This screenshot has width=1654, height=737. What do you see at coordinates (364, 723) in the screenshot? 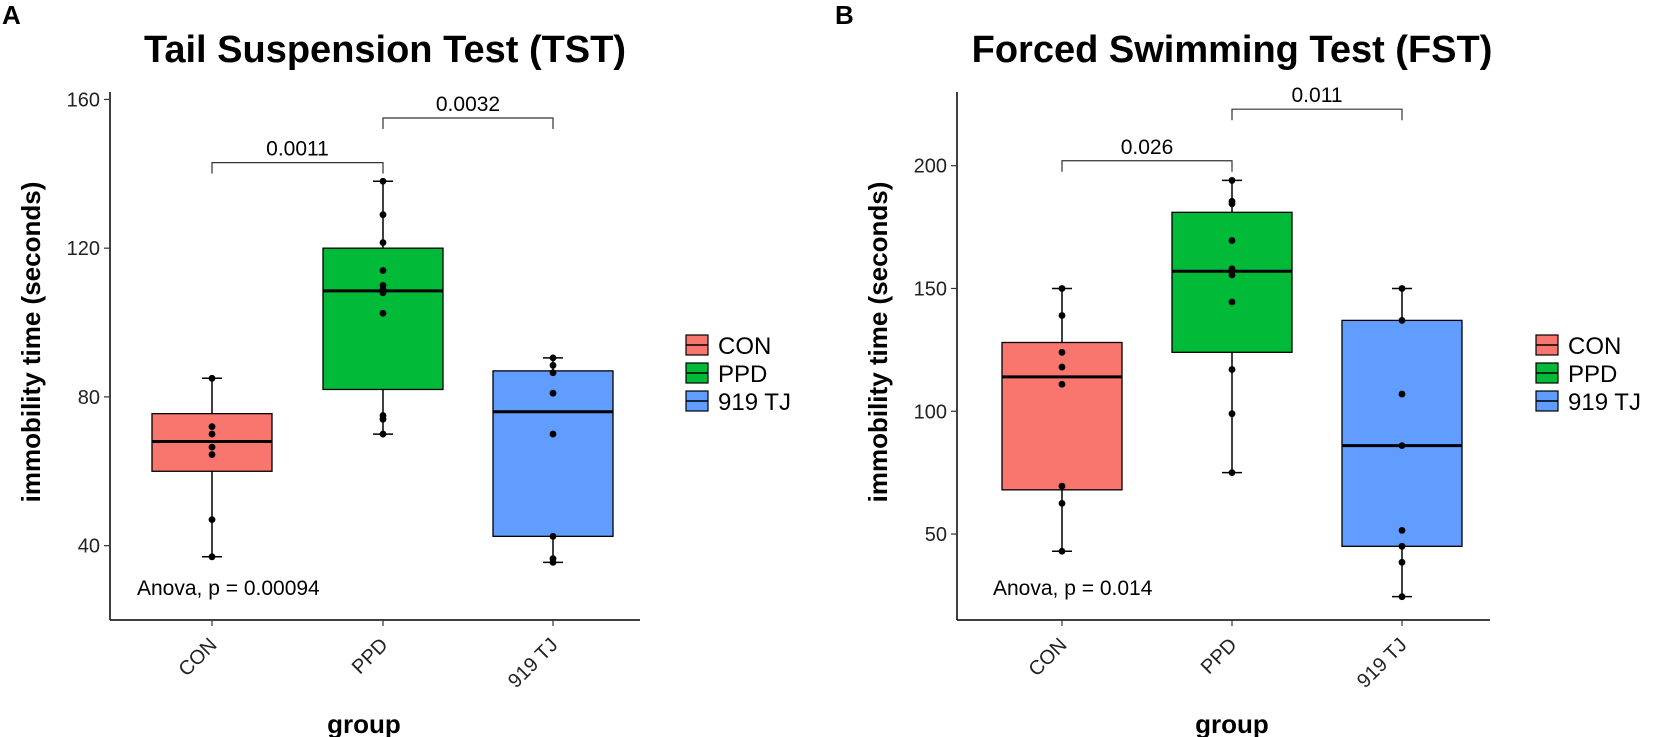
I see `panel-a-x-axis-title: group` at bounding box center [364, 723].